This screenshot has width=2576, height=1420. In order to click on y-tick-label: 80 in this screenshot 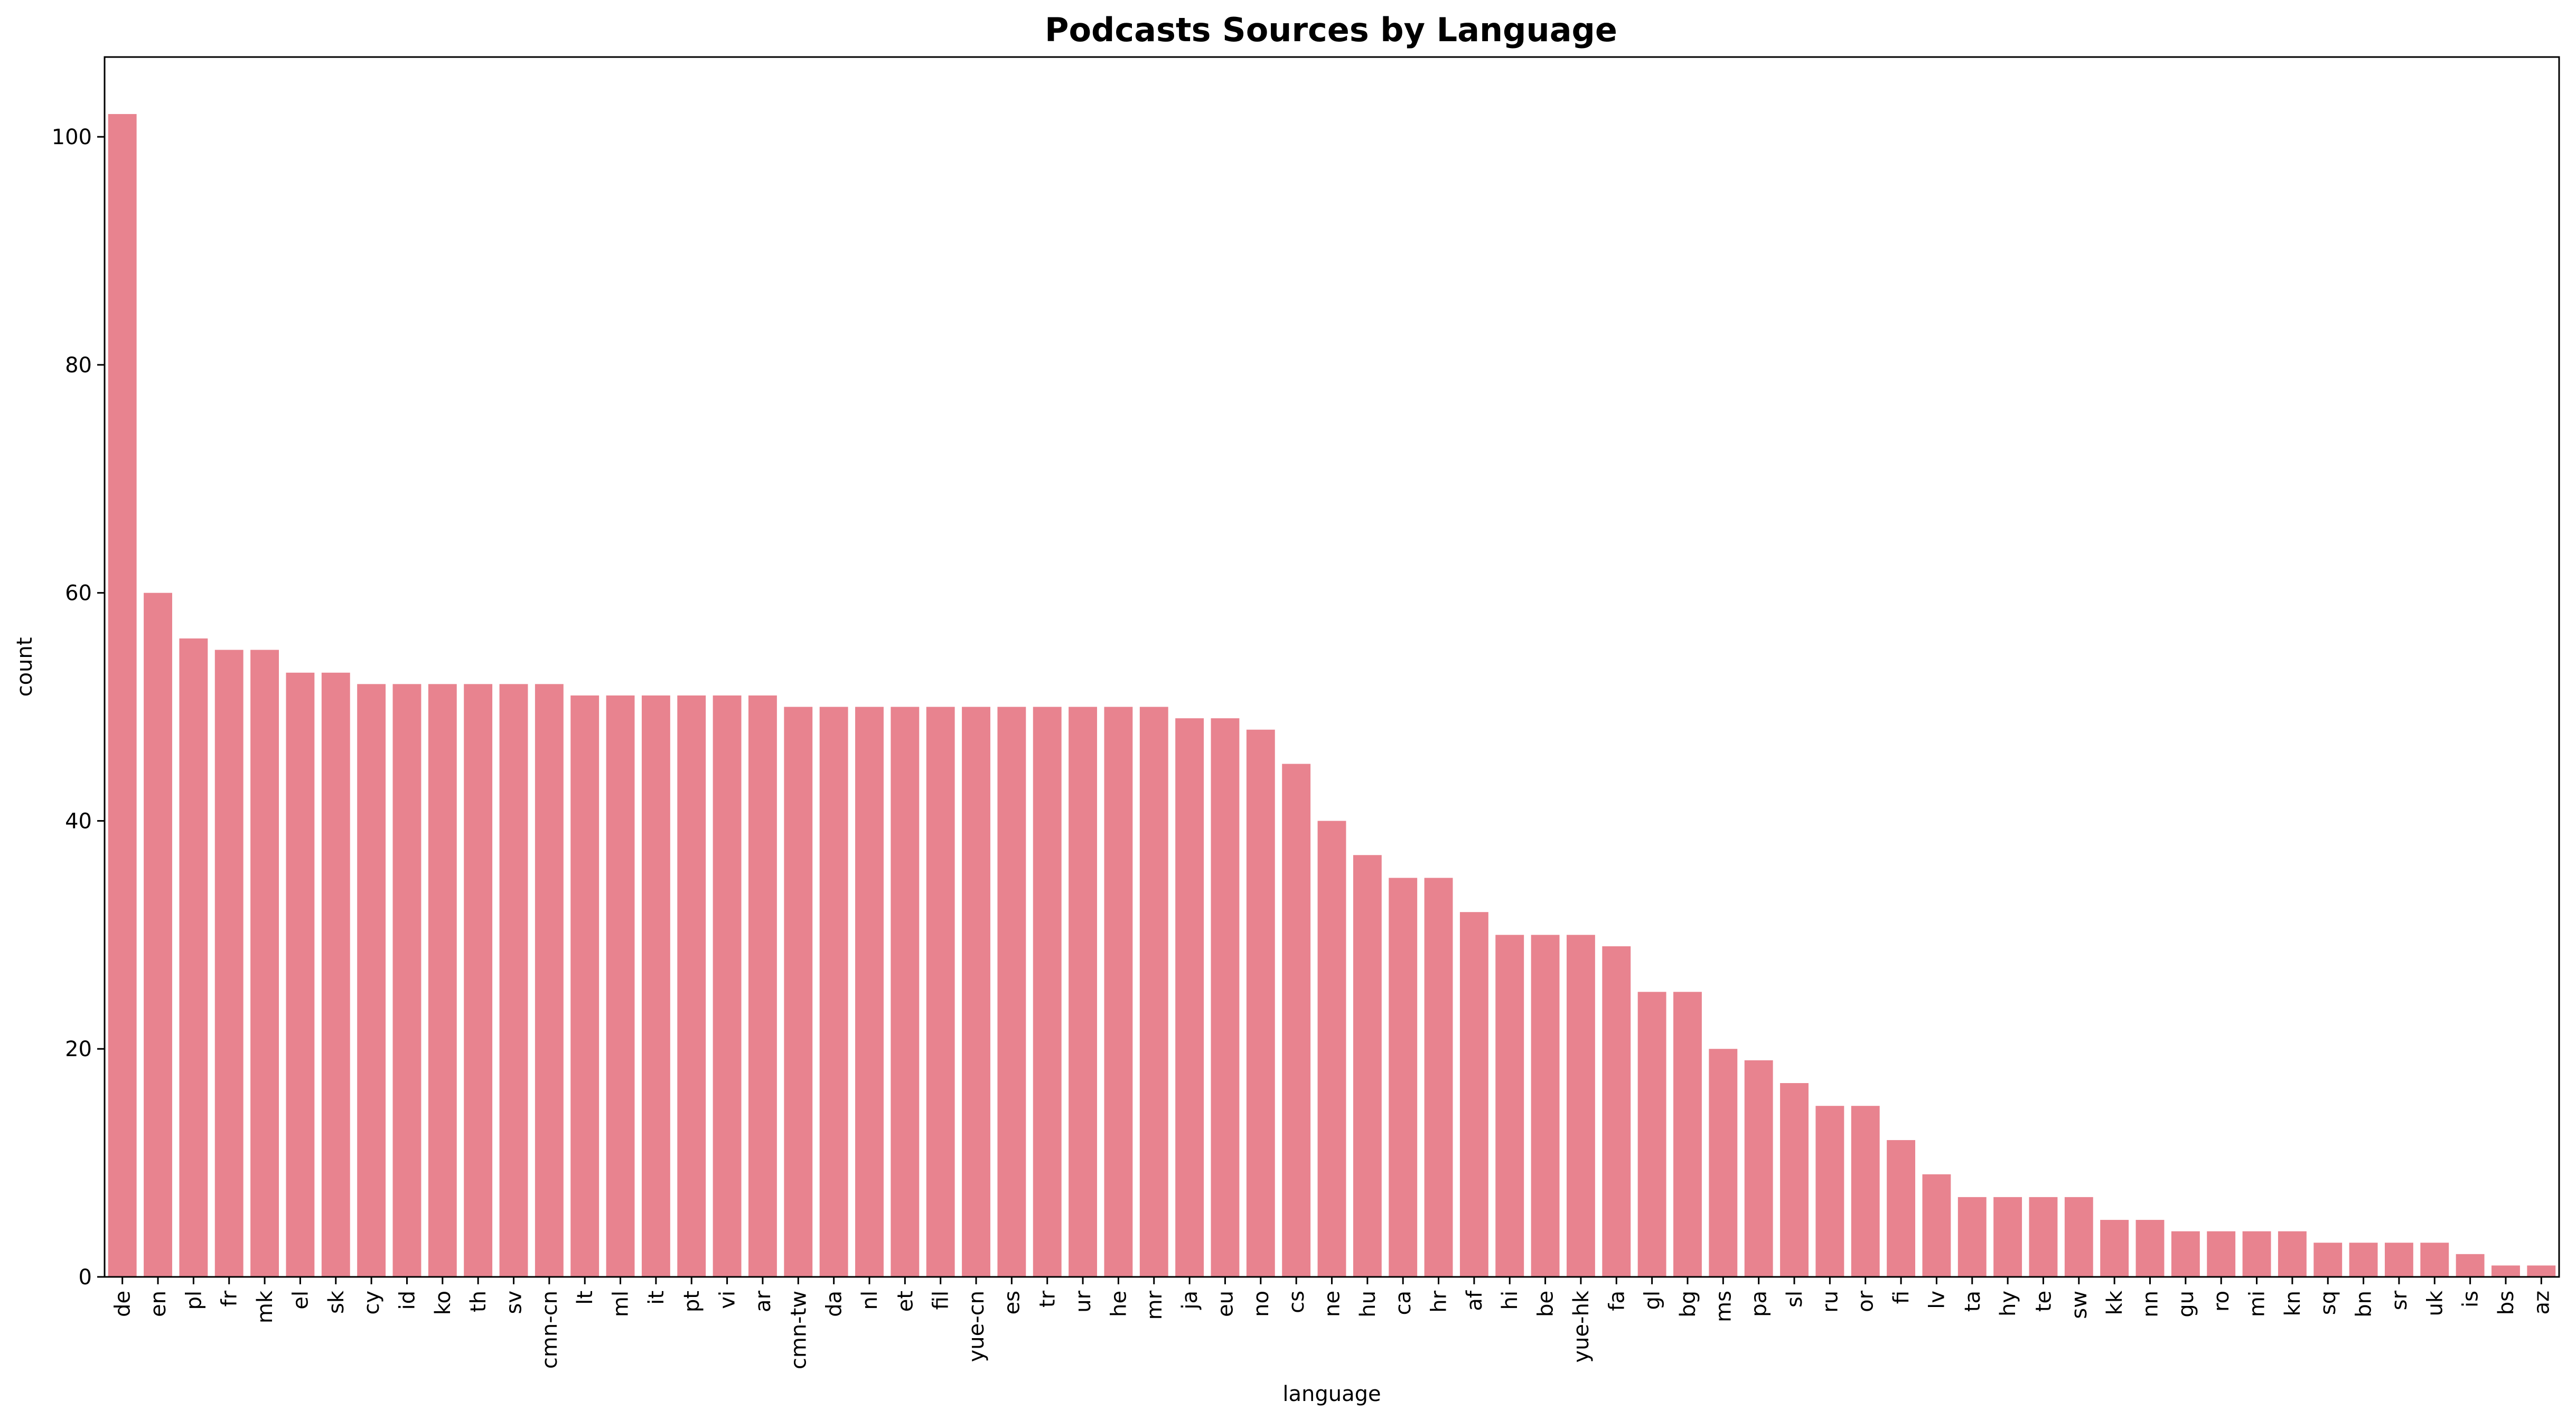, I will do `click(78, 365)`.